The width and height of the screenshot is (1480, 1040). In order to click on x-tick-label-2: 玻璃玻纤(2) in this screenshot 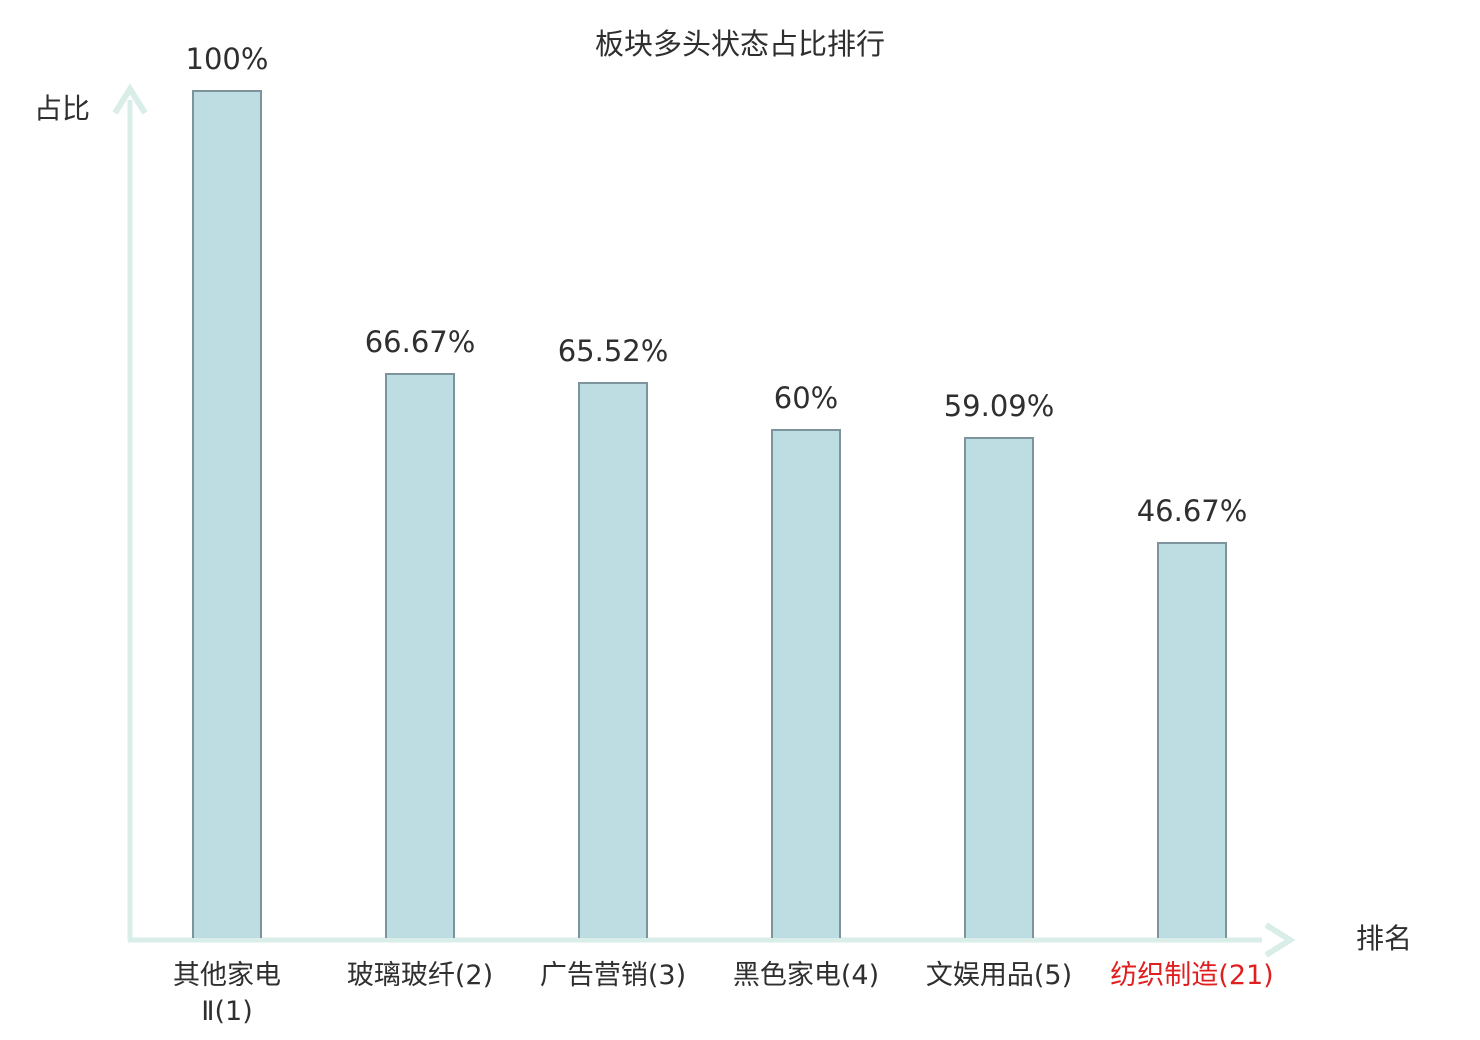, I will do `click(420, 975)`.